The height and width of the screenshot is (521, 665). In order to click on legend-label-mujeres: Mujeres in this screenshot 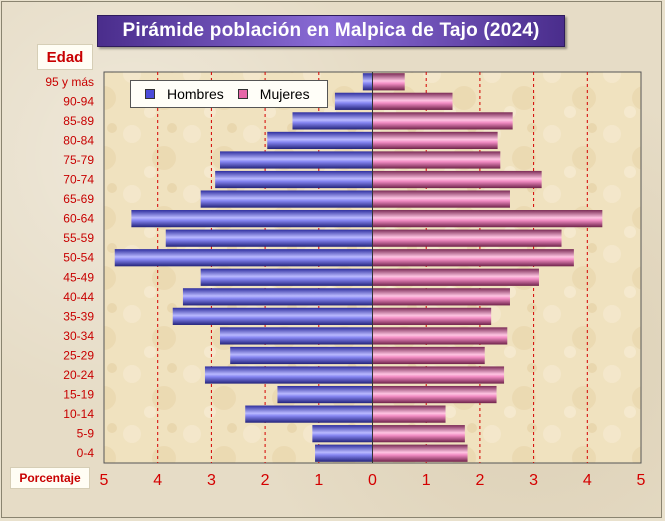, I will do `click(284, 94)`.